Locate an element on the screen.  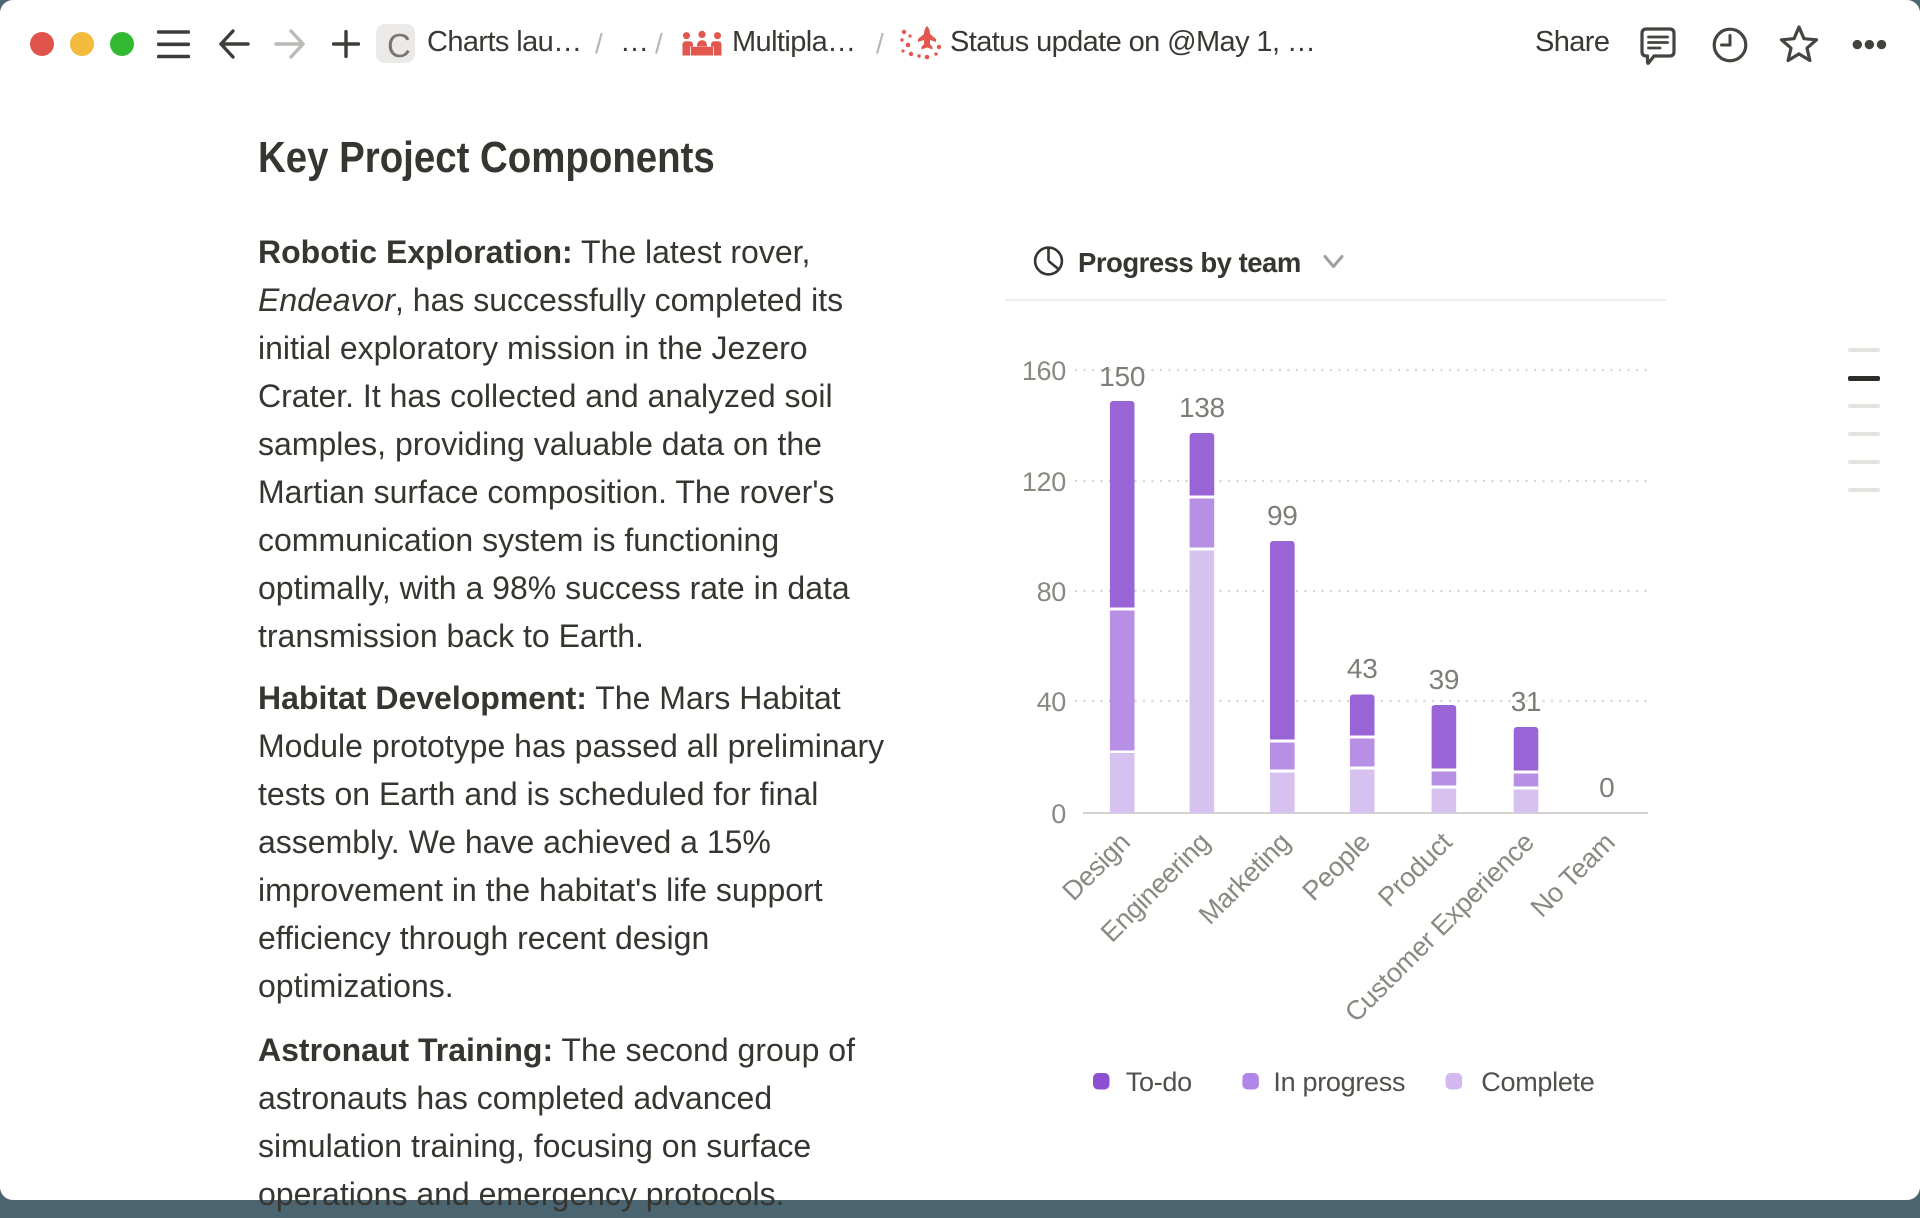
svg-text: 39 is located at coordinates (1444, 679).